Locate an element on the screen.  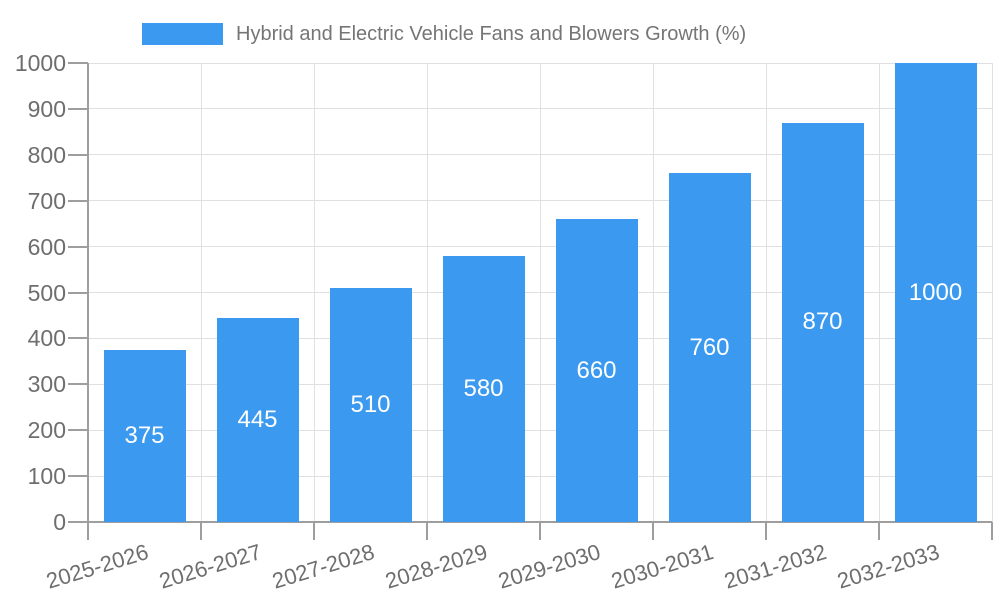
y-tick-label: 1000 is located at coordinates (40, 63).